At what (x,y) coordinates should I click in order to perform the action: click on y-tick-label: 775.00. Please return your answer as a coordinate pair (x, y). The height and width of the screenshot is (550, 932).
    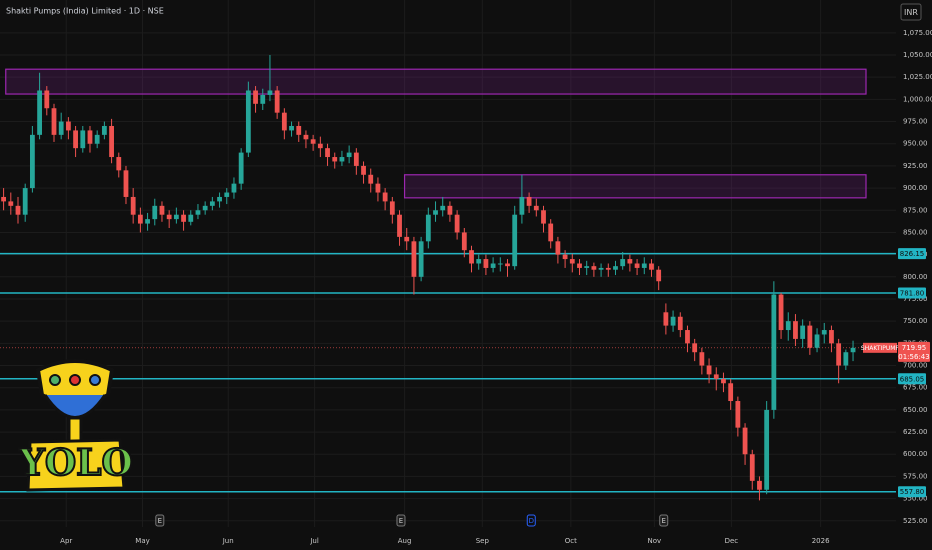
    Looking at the image, I should click on (915, 299).